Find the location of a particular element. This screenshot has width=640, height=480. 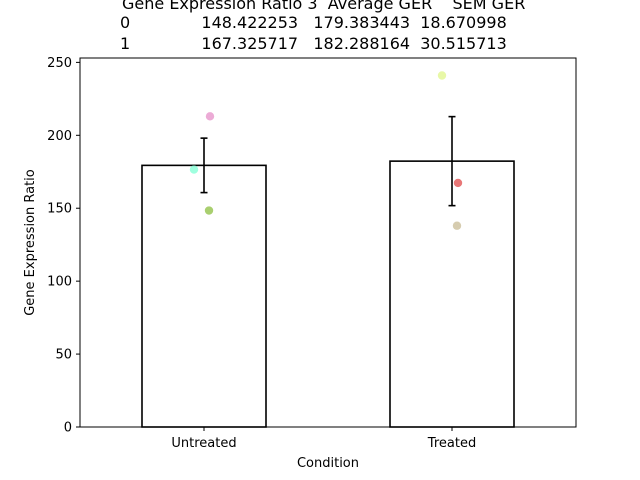

error-bars-layer is located at coordinates (328, 161).